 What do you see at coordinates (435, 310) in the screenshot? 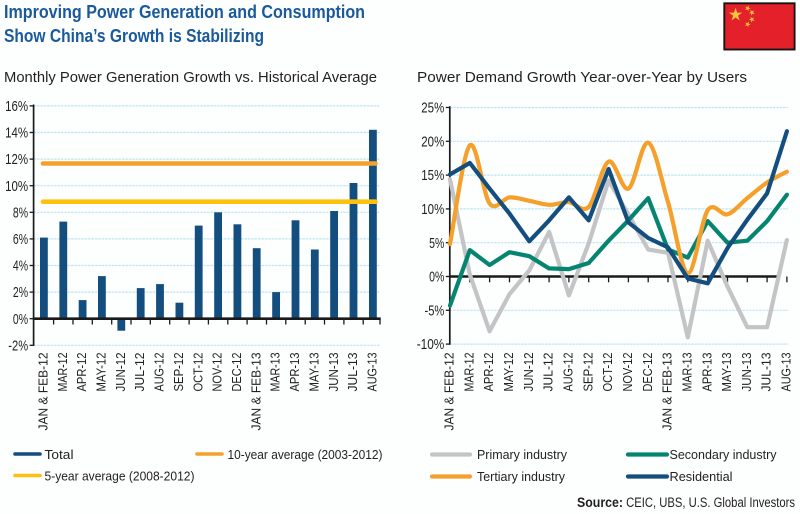
I see `svg-text: -5%` at bounding box center [435, 310].